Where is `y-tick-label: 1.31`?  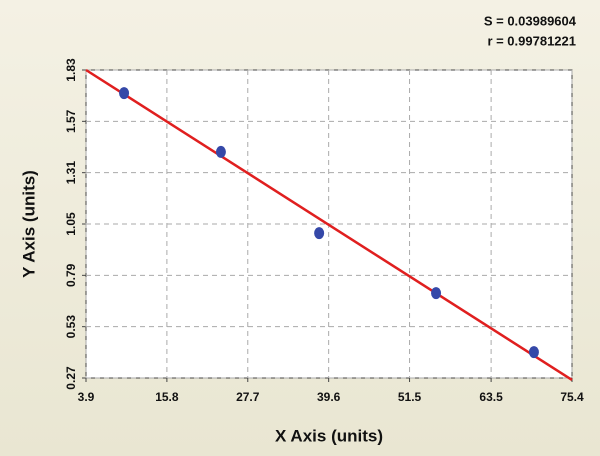
y-tick-label: 1.31 is located at coordinates (71, 173).